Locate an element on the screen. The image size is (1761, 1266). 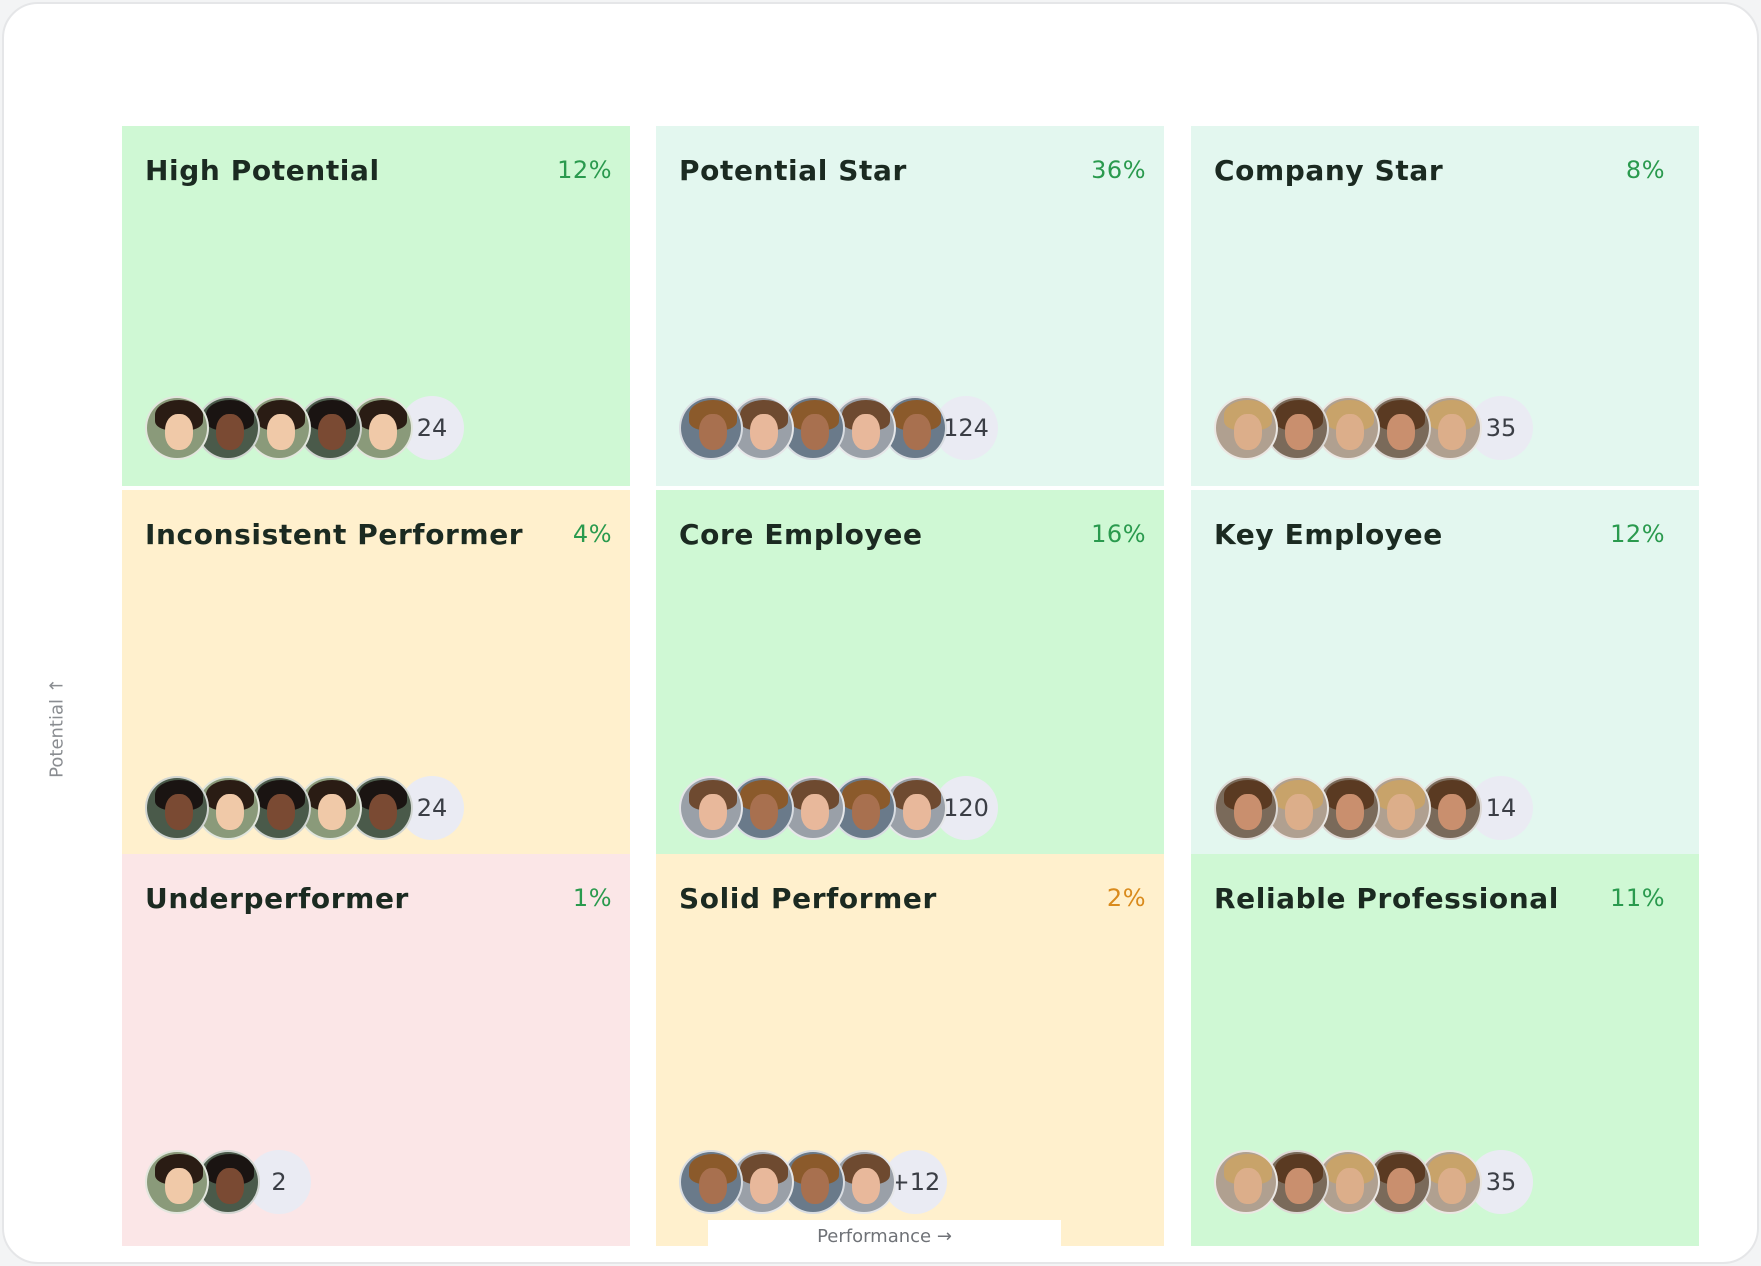
cell-high-potential: High Potential 12% 24 is located at coordinates (376, 306).